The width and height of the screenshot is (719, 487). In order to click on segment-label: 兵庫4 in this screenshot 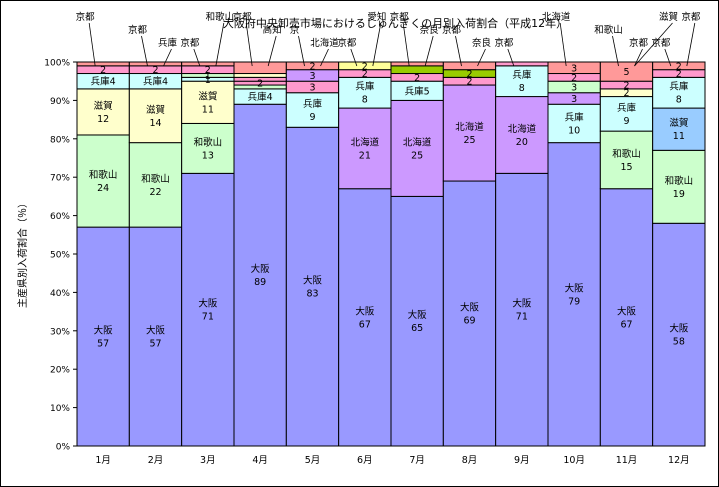, I will do `click(260, 97)`.